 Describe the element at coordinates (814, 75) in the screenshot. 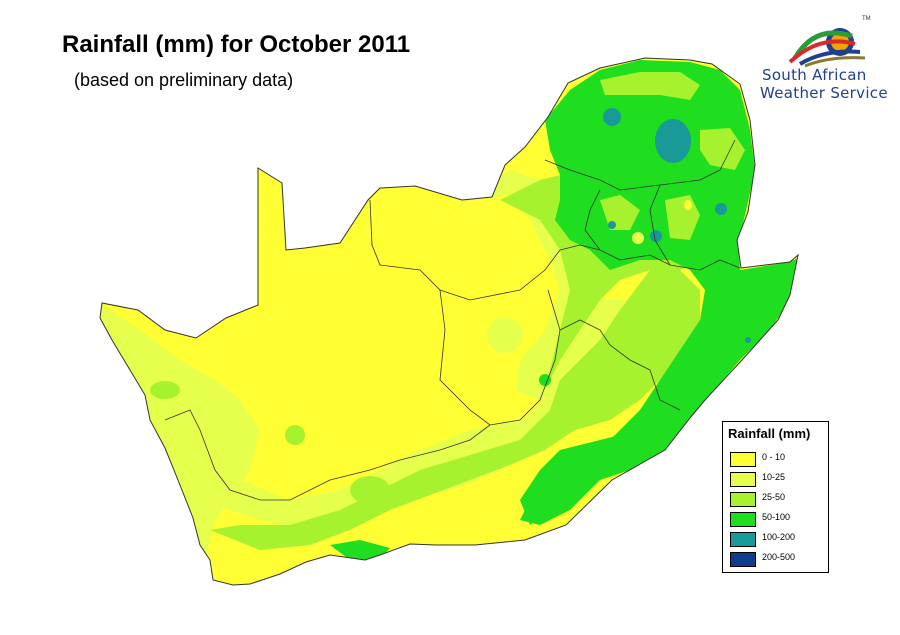

I see `logo-text-line1: South African` at that location.